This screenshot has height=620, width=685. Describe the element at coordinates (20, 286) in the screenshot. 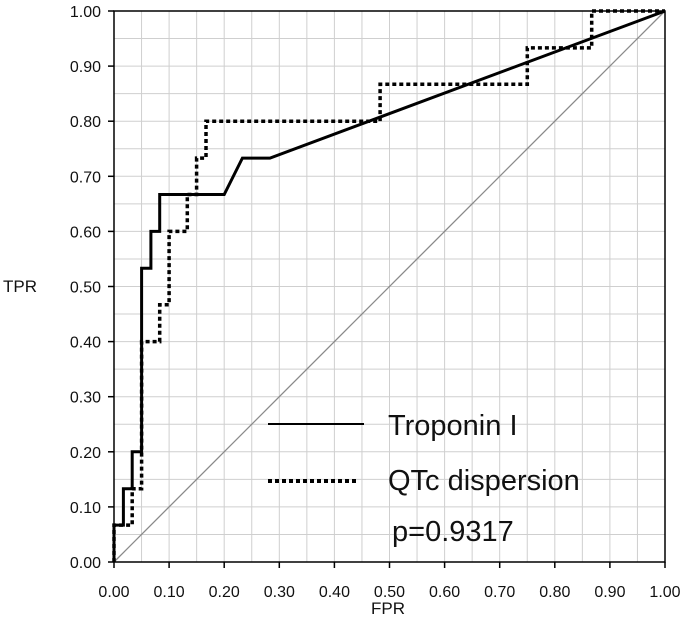

I see `y-axis-title: TPR` at that location.